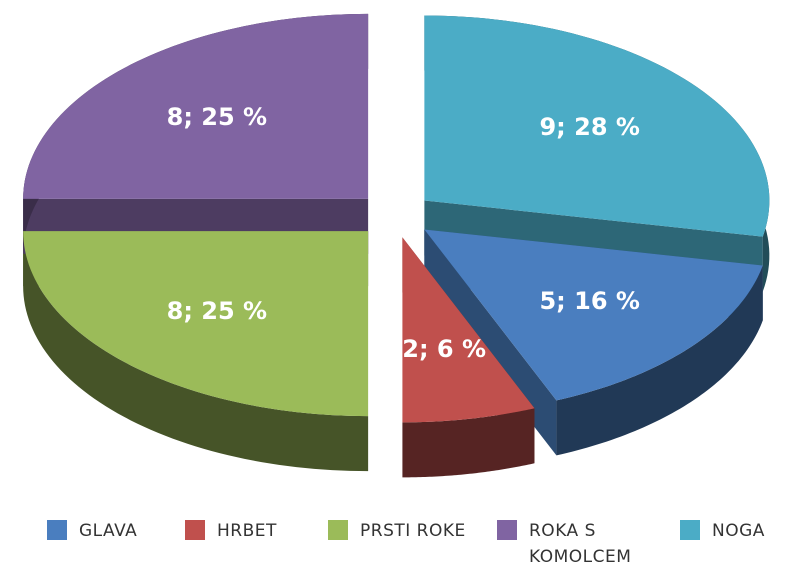  Describe the element at coordinates (444, 349) in the screenshot. I see `data-label: 2; 6 %` at that location.